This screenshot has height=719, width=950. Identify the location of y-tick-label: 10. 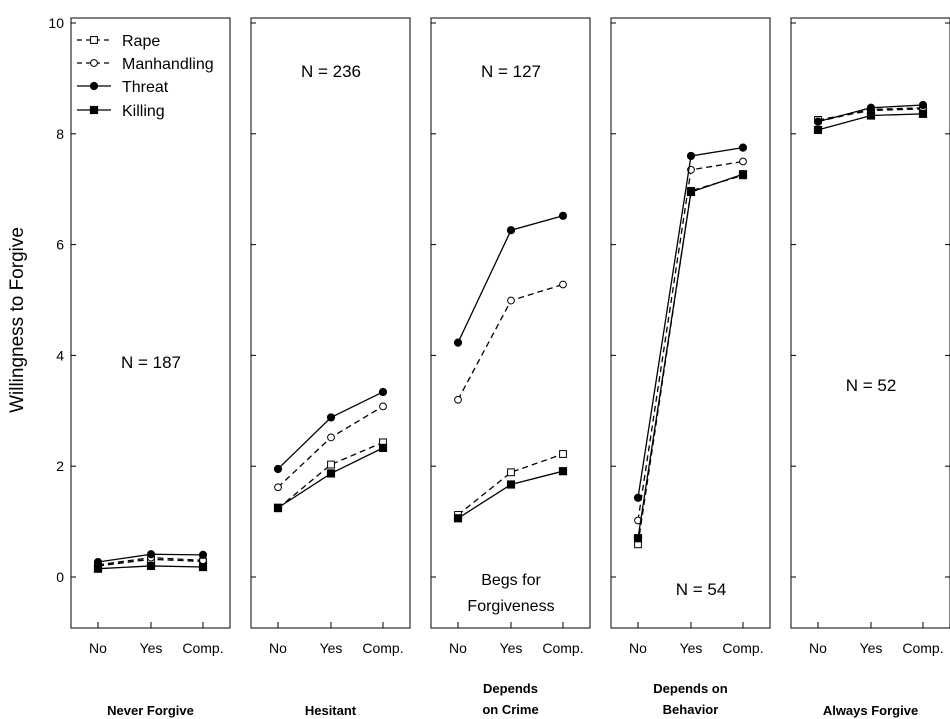
(56, 23).